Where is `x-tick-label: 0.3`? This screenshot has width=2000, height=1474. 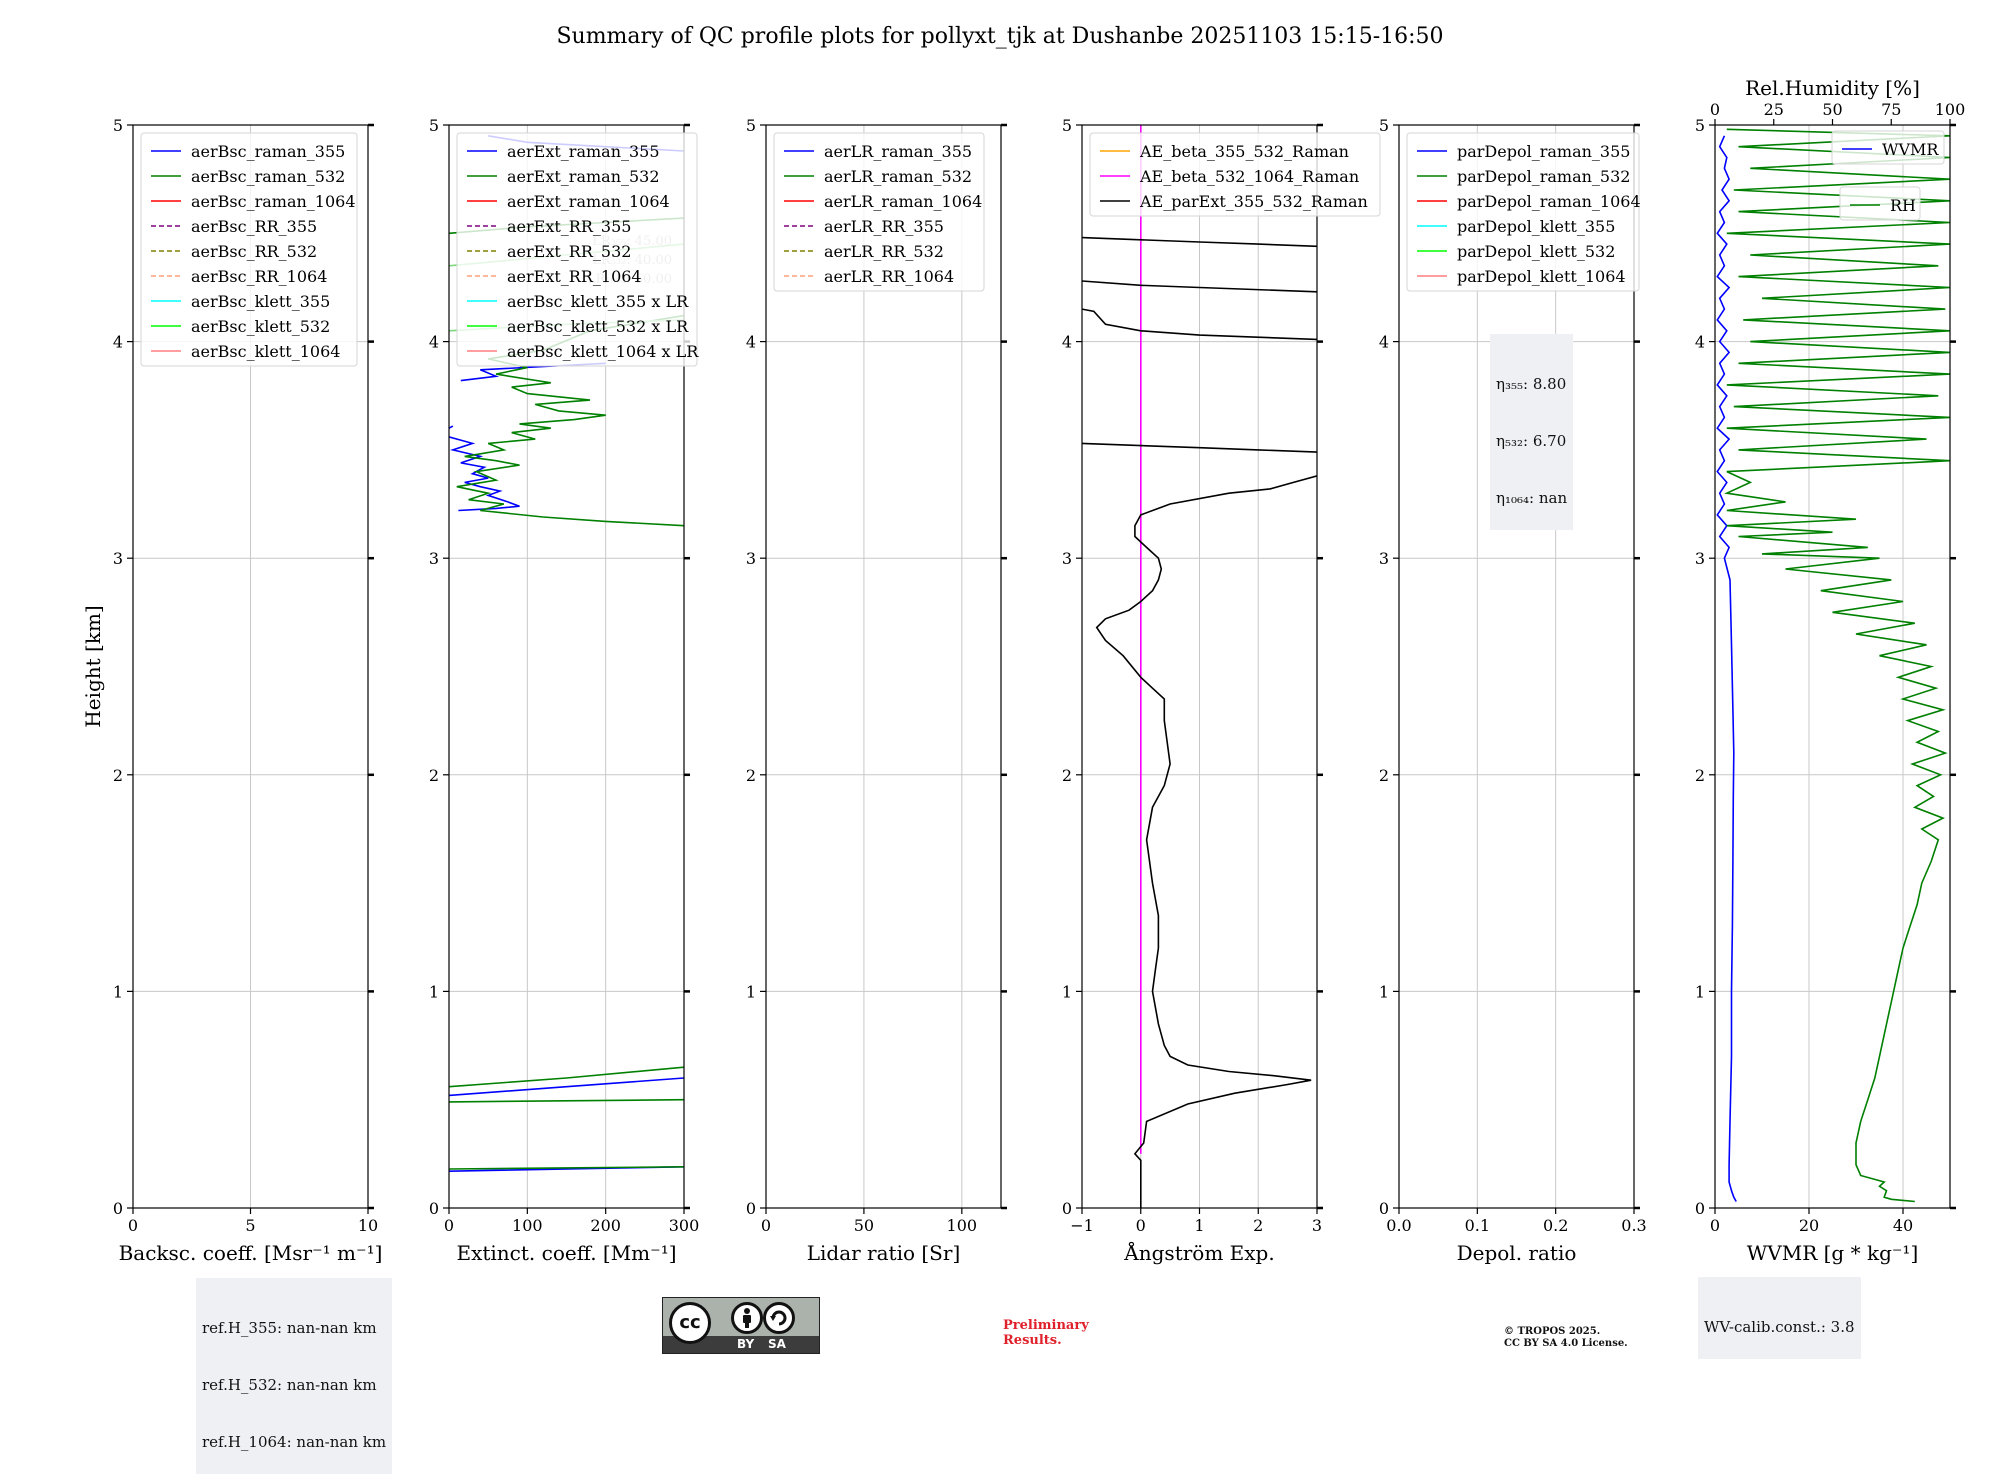 x-tick-label: 0.3 is located at coordinates (1633, 1225).